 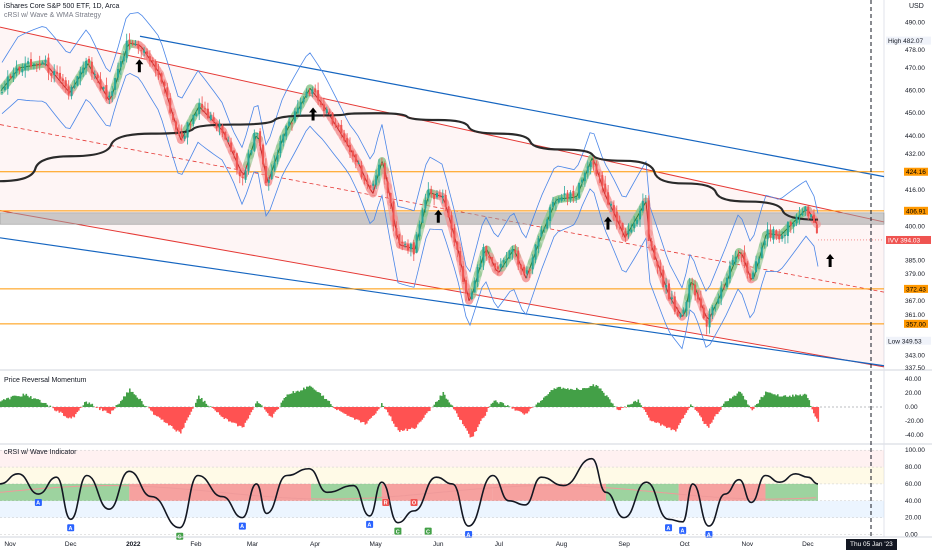 What do you see at coordinates (56, 76) in the screenshot?
I see `wma-line-segment` at bounding box center [56, 76].